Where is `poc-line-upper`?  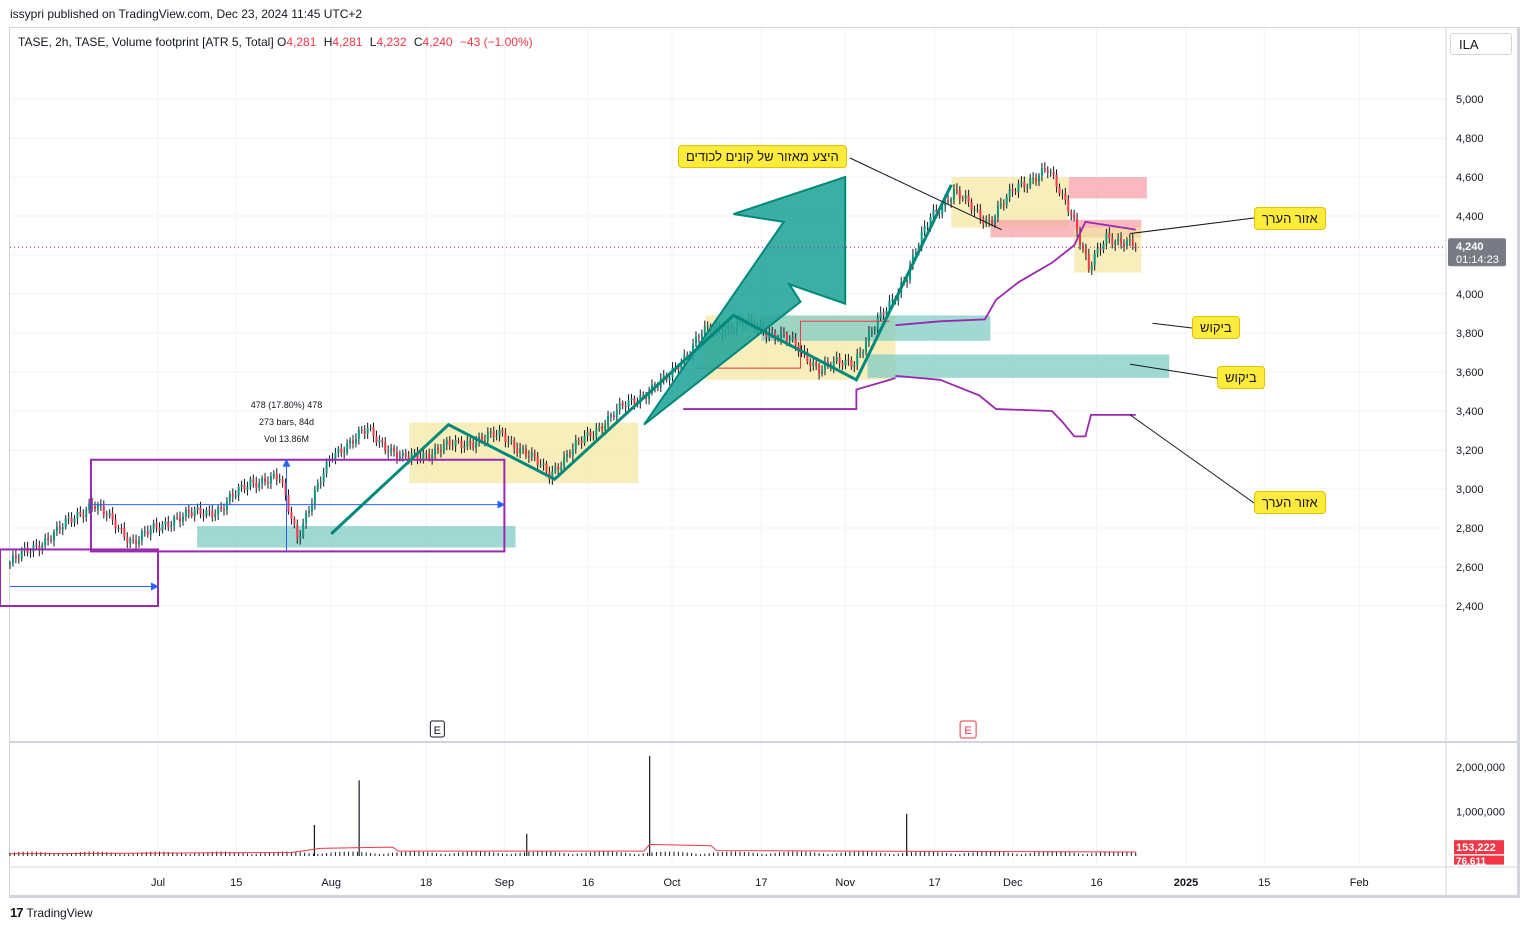
poc-line-upper is located at coordinates (1015, 273).